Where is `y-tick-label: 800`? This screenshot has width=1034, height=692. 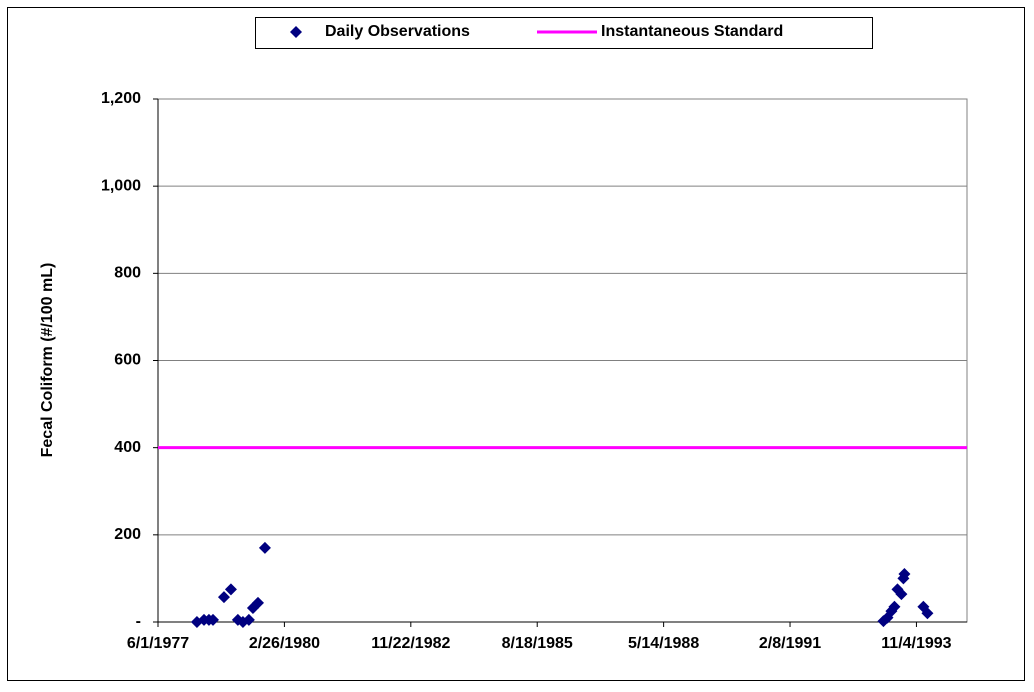
y-tick-label: 800 is located at coordinates (127, 273).